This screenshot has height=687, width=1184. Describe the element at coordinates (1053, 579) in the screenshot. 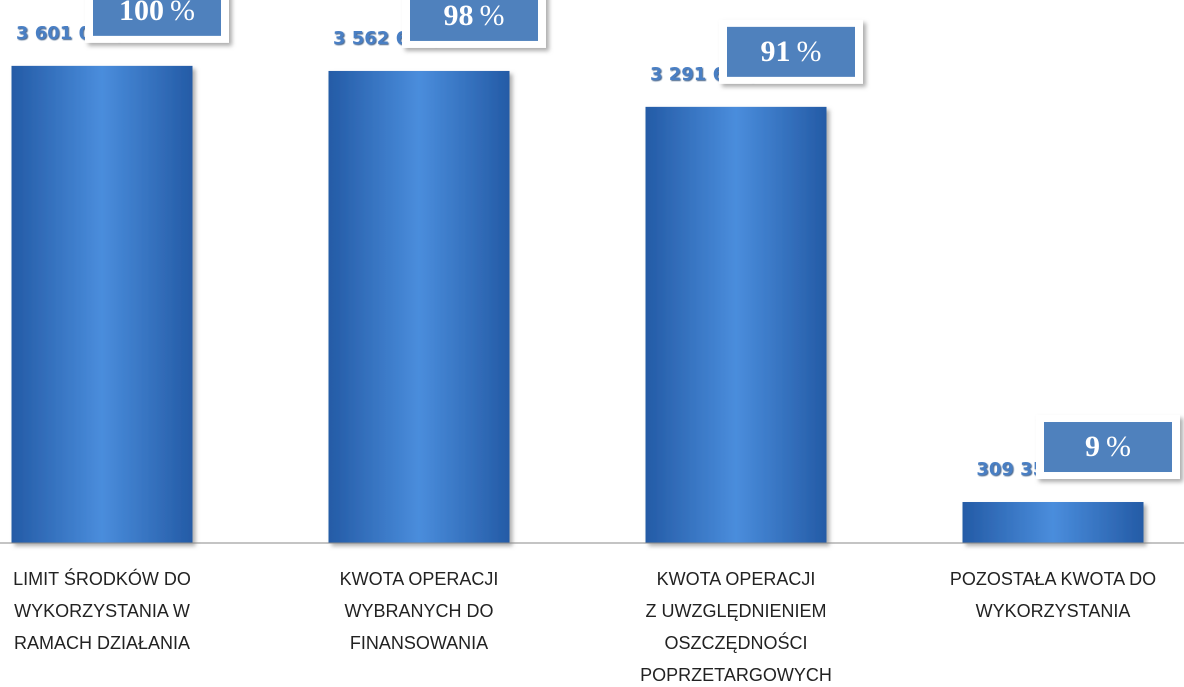

I see `x-tick-label: POZOSTAŁA KWOTA DO` at that location.